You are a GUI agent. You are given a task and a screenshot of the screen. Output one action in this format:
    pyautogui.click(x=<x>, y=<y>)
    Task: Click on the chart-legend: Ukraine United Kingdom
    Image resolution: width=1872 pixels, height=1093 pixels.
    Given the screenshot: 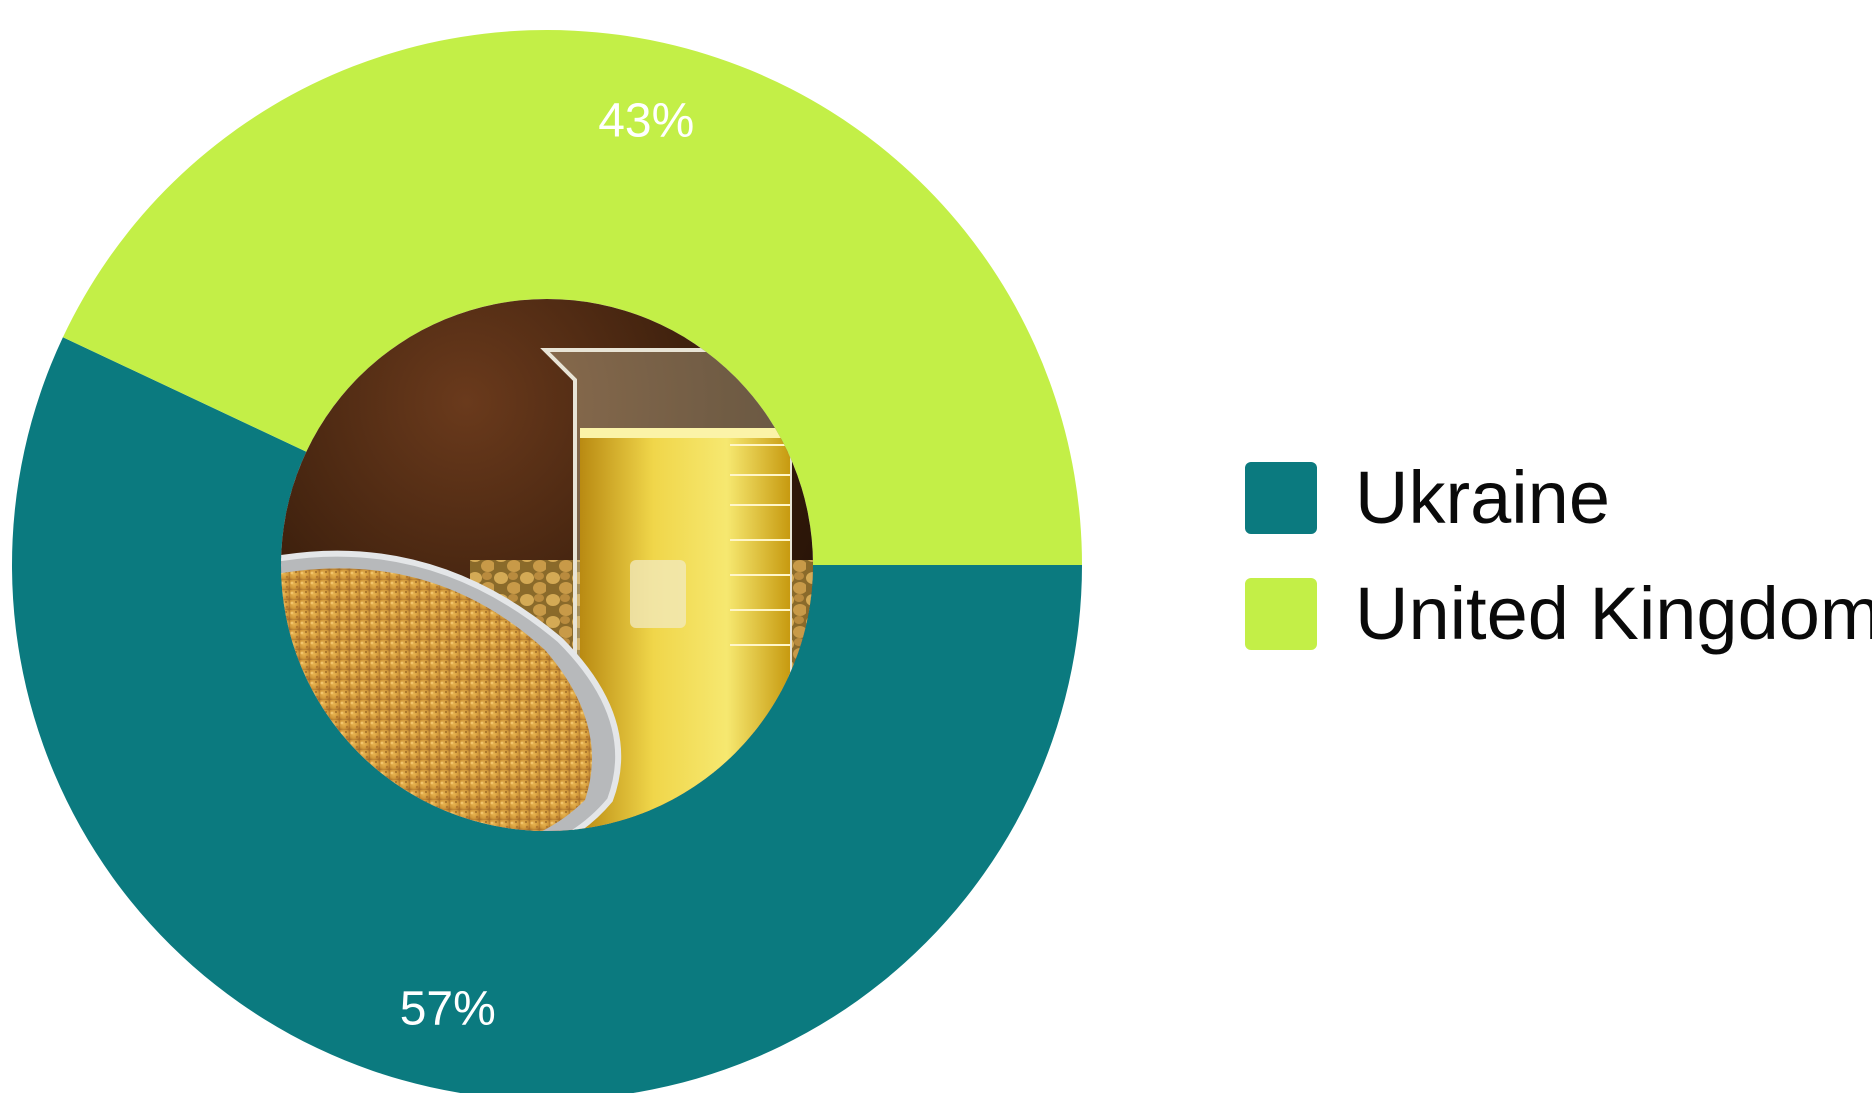 What is the action you would take?
    pyautogui.click(x=1558, y=575)
    